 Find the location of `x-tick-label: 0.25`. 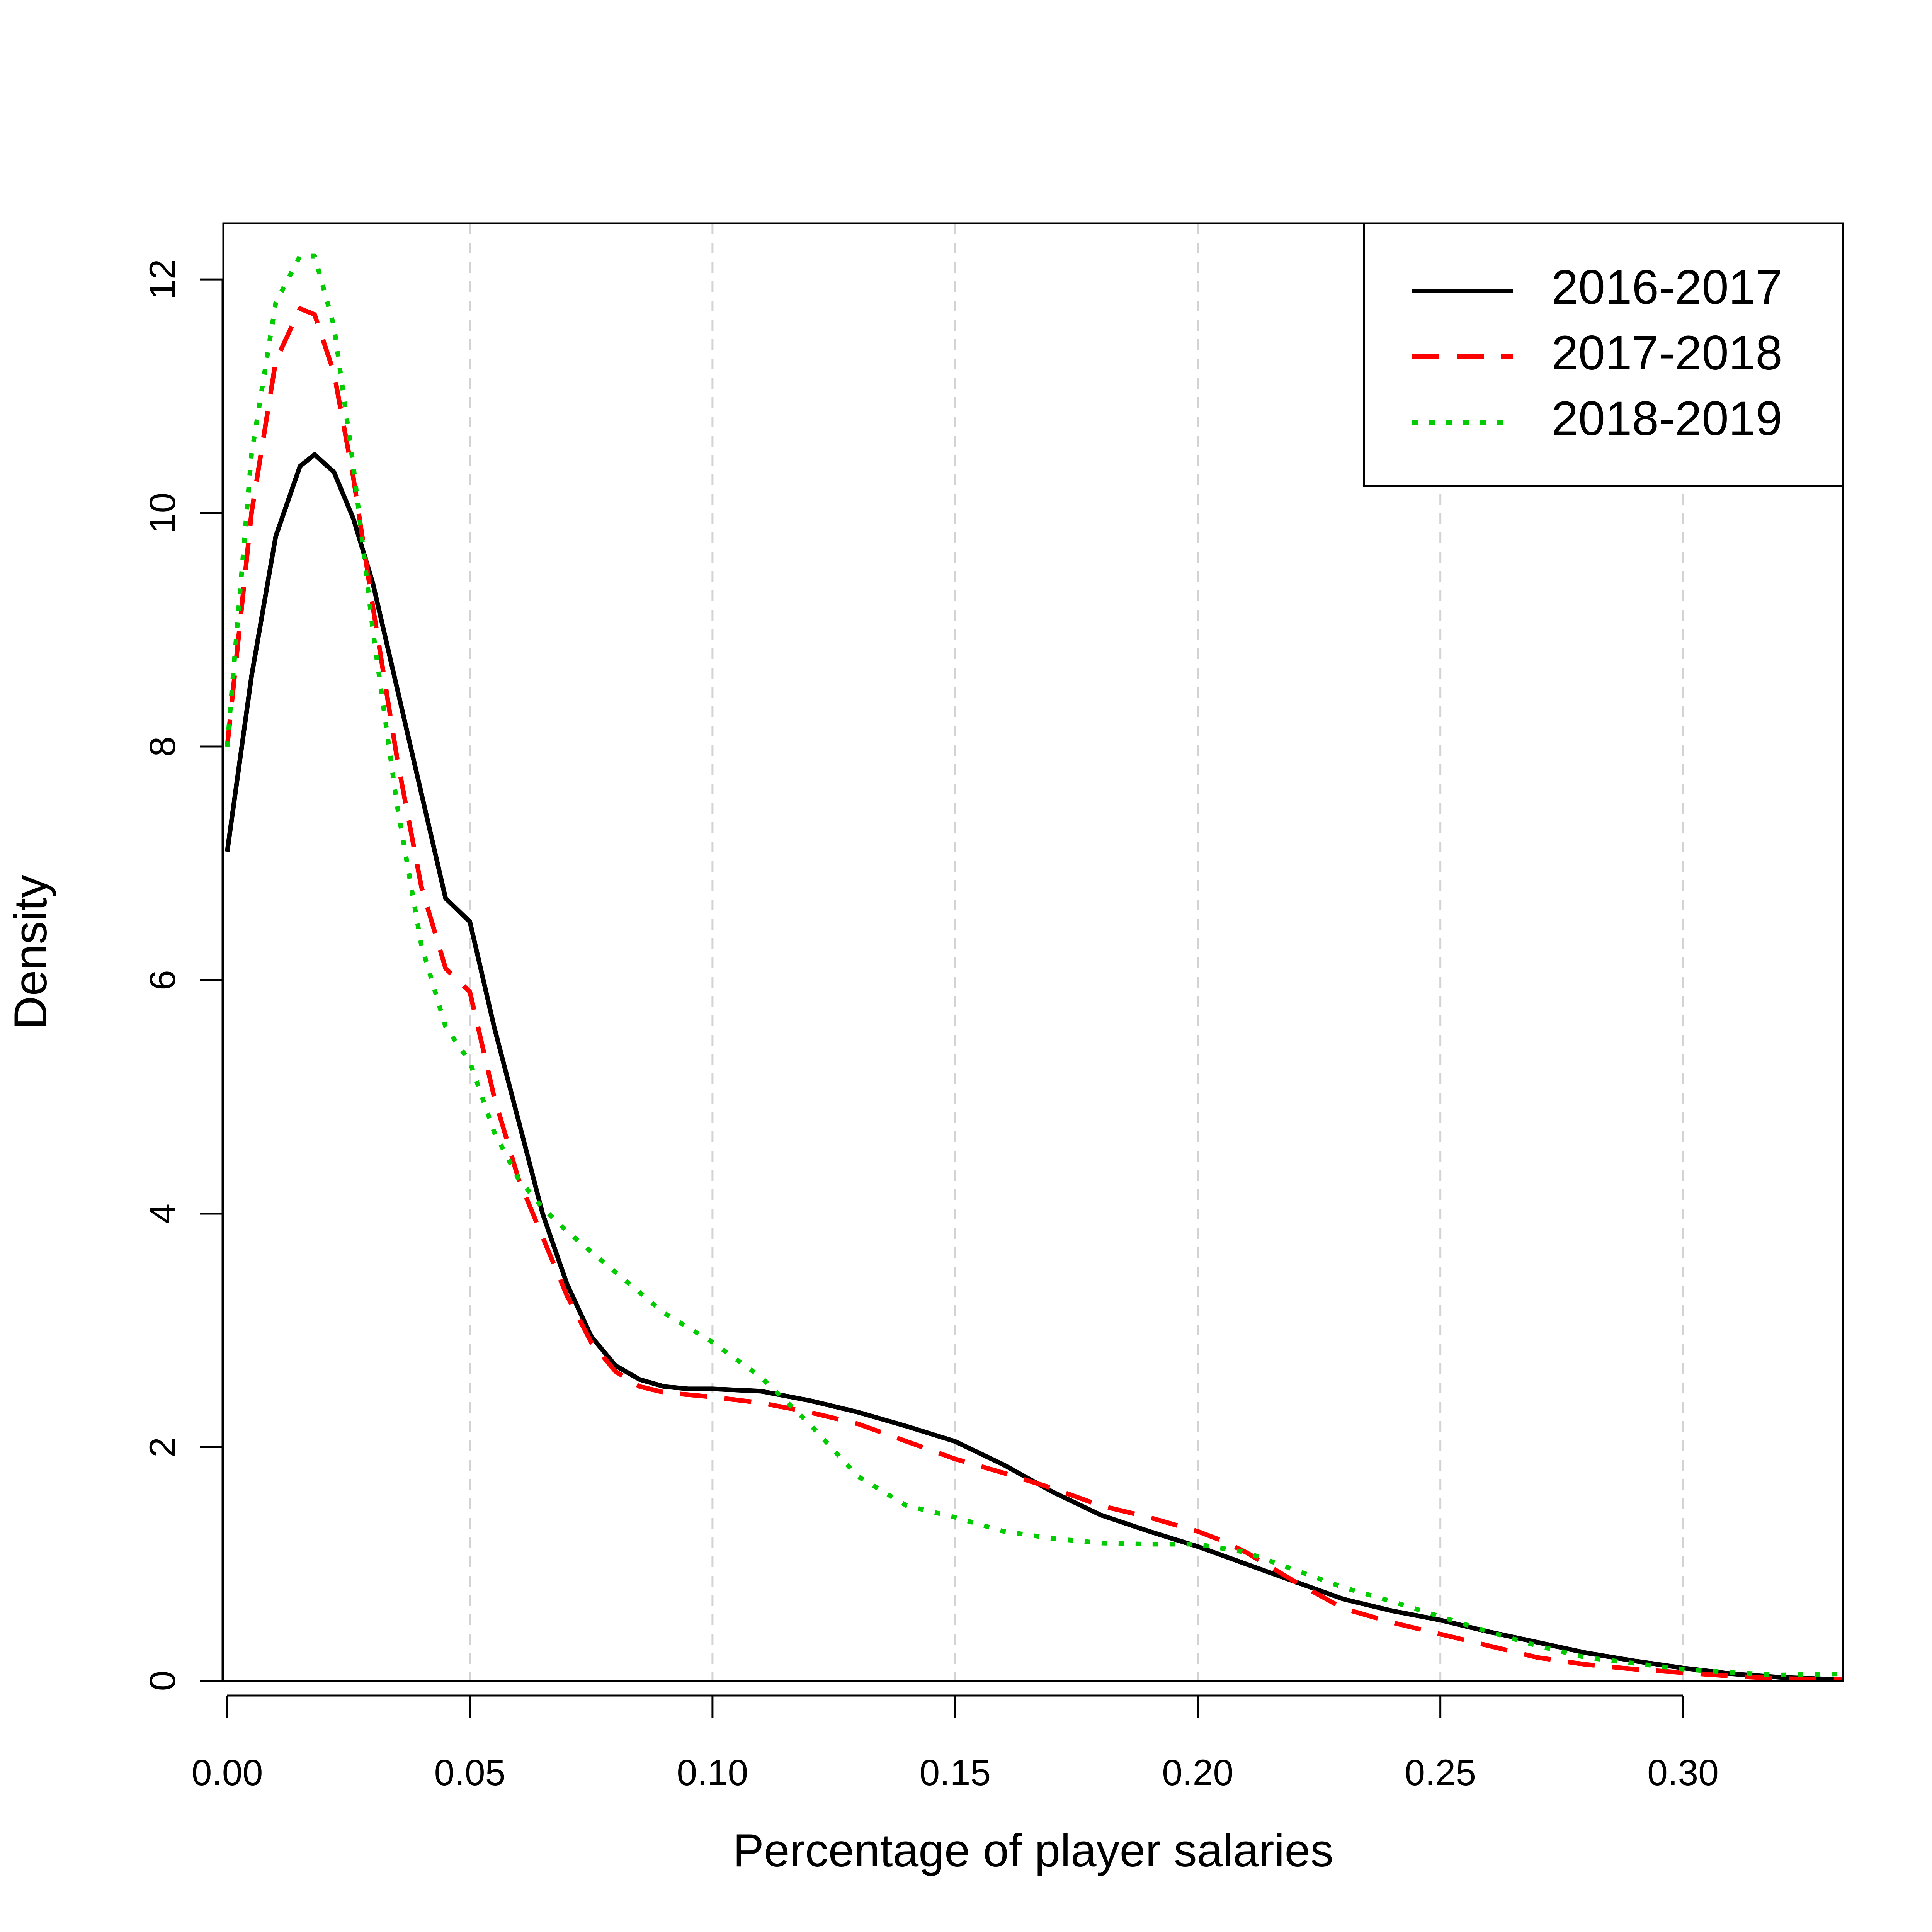

x-tick-label: 0.25 is located at coordinates (1440, 1772).